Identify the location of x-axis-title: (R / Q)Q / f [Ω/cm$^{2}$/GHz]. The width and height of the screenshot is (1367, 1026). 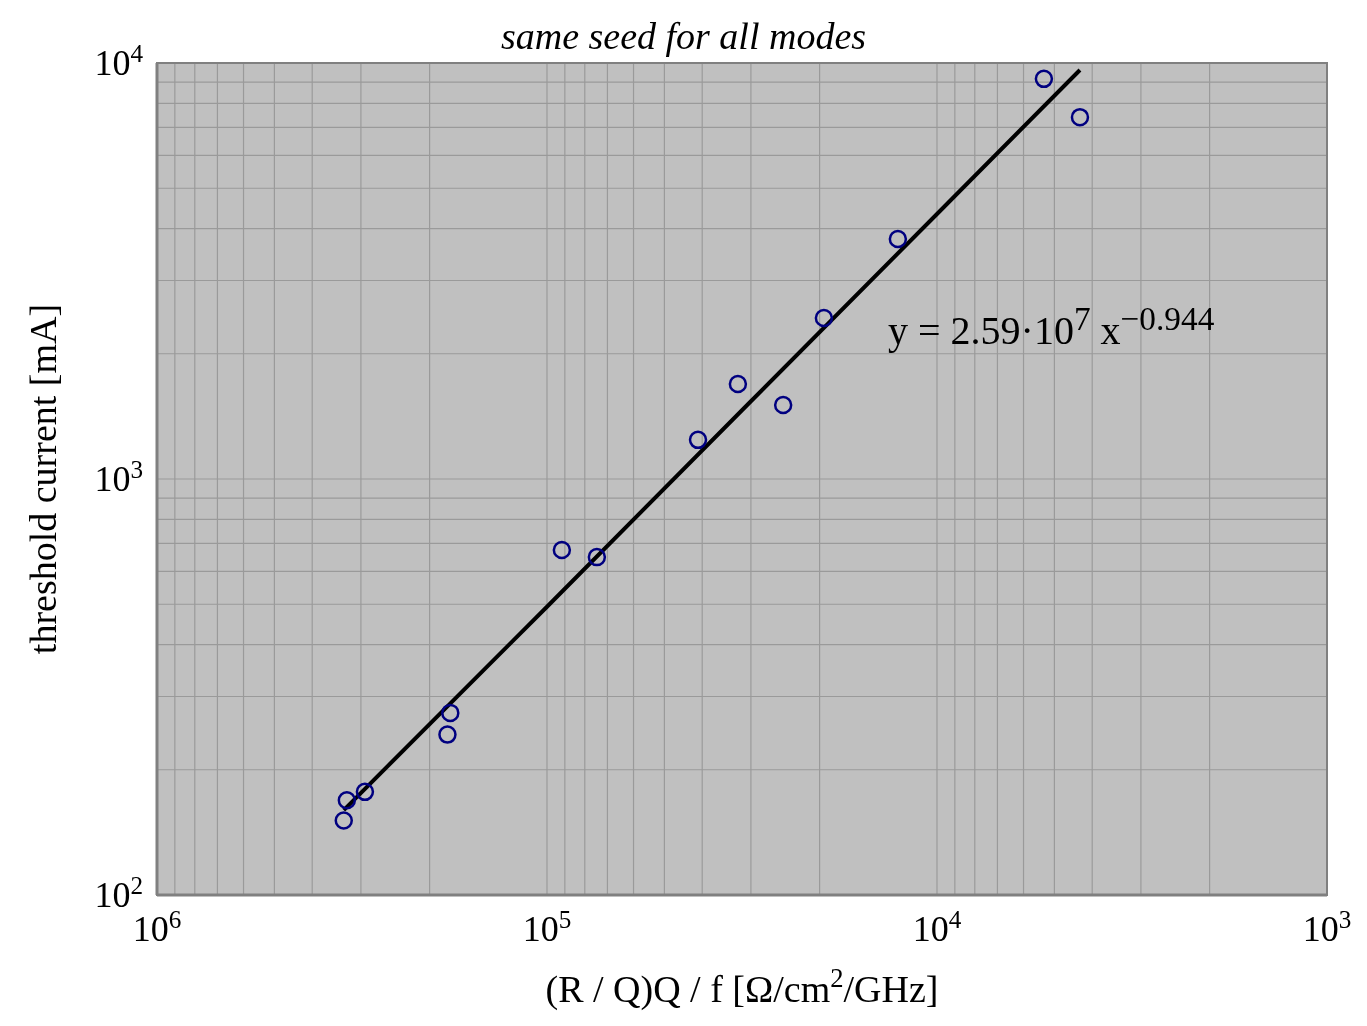
(742, 987).